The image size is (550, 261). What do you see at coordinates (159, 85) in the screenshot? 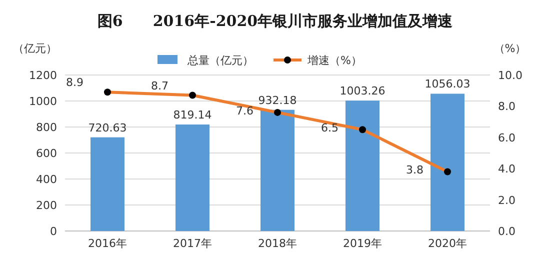
I see `data-label: 8.7` at bounding box center [159, 85].